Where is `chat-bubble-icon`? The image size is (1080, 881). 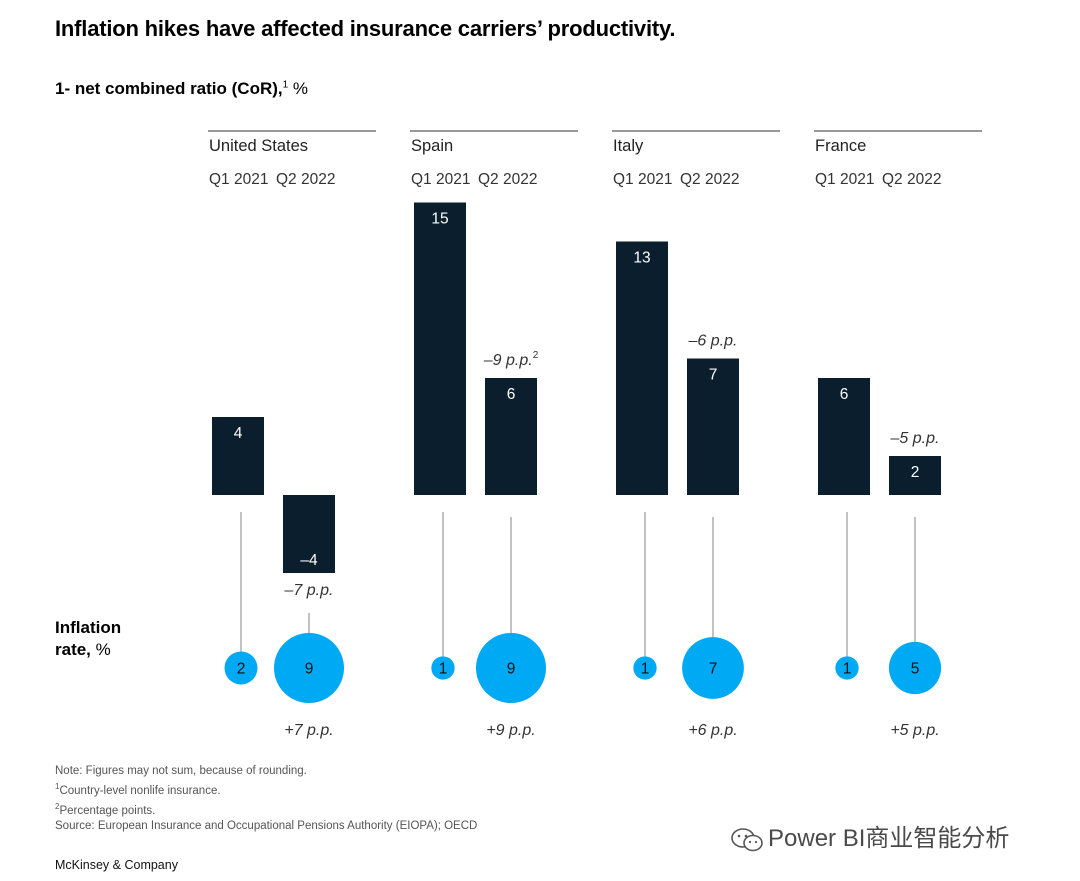
chat-bubble-icon is located at coordinates (747, 839).